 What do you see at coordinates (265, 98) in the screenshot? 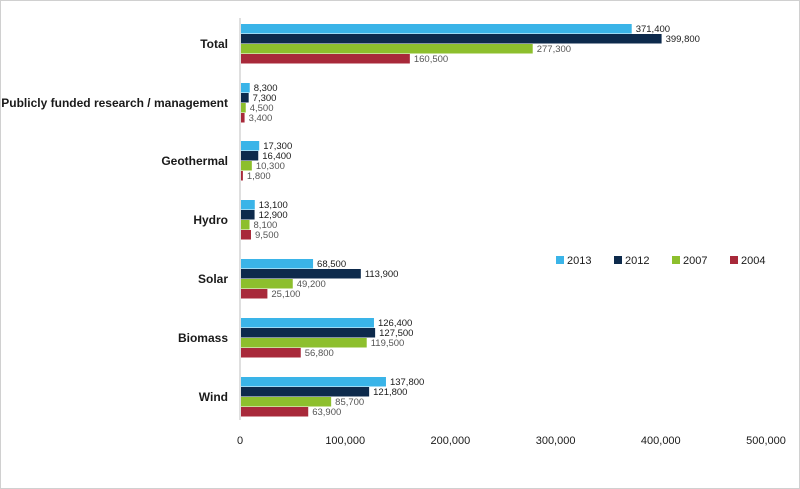
I see `data-label: 7,300` at bounding box center [265, 98].